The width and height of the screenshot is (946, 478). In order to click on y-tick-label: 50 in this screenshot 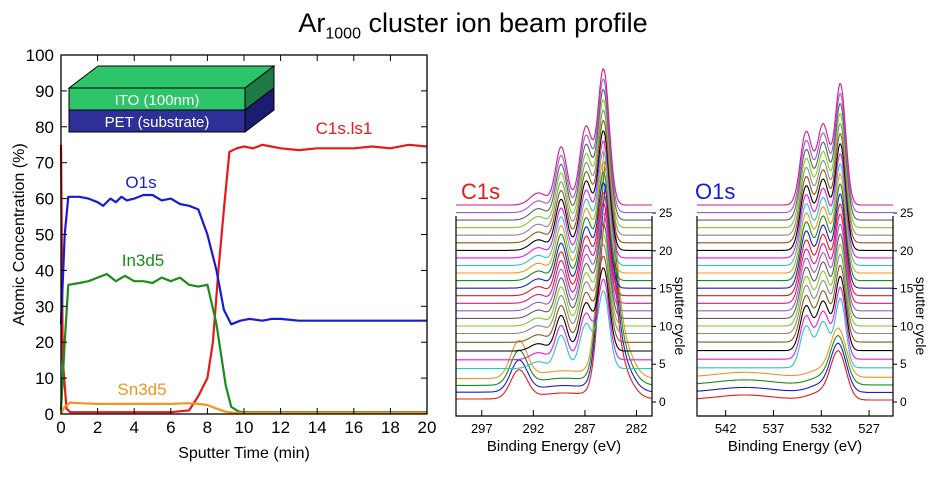, I will do `click(44, 235)`.